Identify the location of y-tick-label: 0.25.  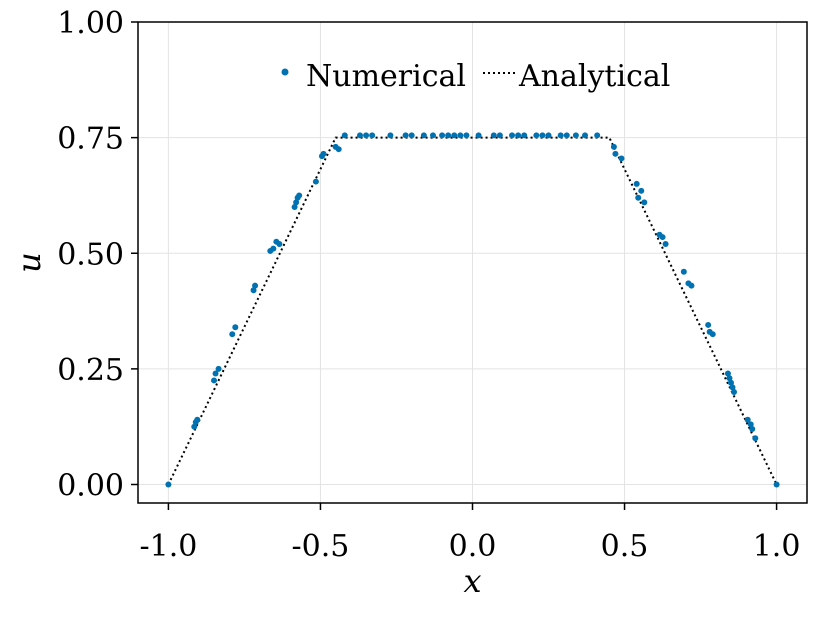
(90, 370).